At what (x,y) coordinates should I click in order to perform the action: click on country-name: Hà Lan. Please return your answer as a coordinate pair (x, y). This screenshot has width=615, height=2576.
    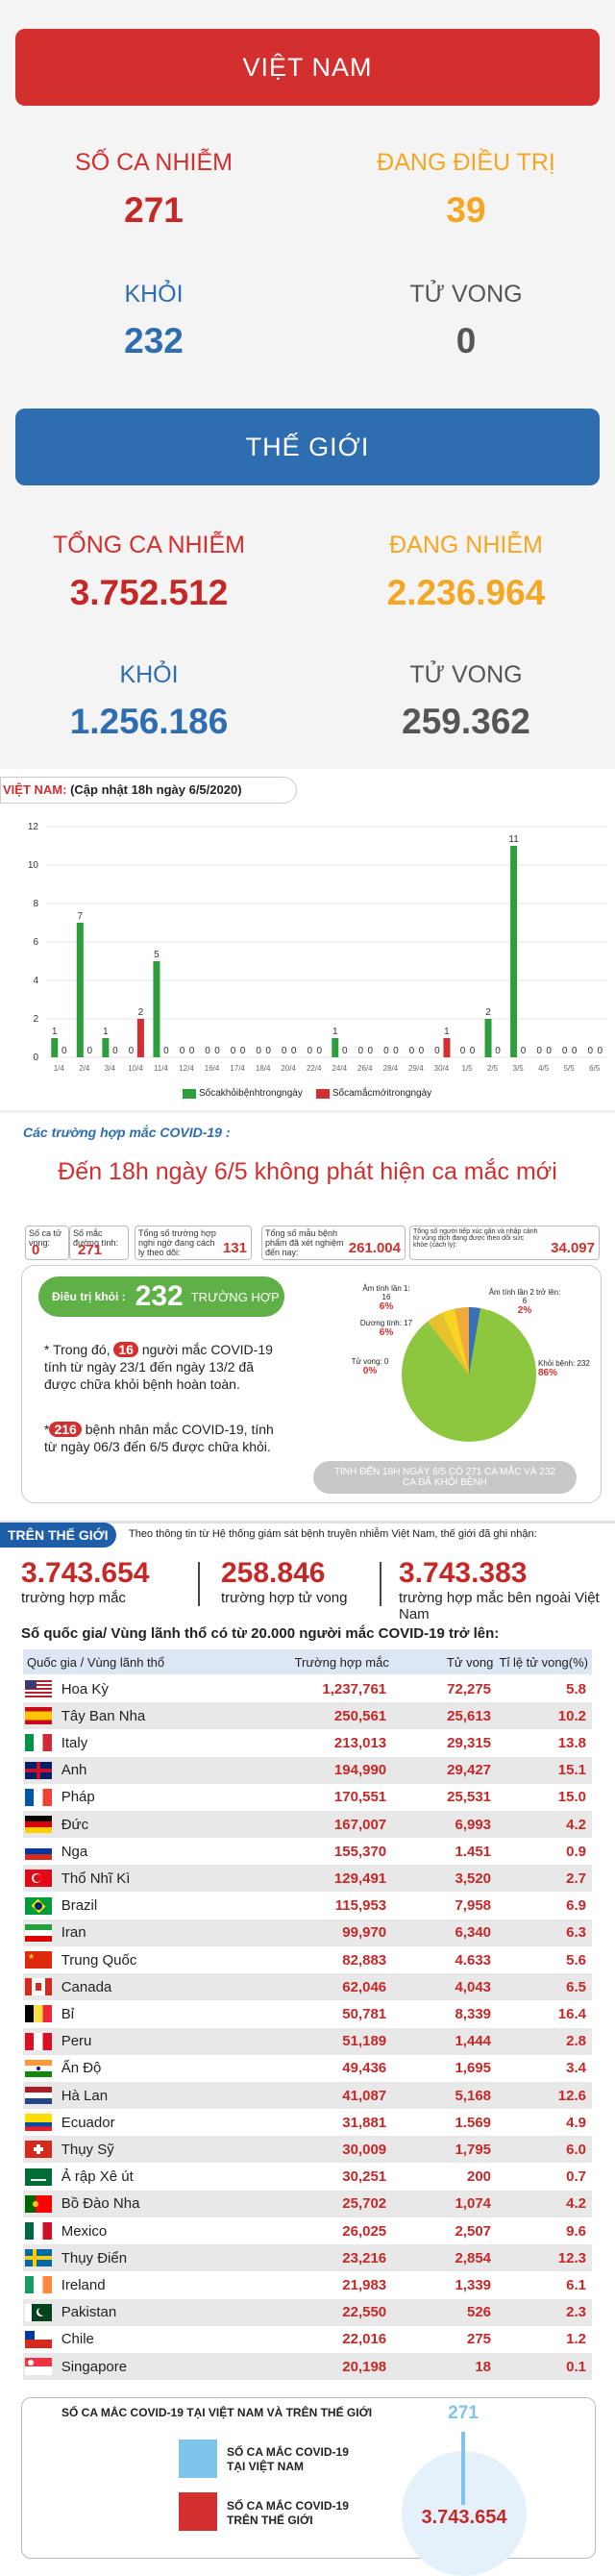
    Looking at the image, I should click on (85, 2095).